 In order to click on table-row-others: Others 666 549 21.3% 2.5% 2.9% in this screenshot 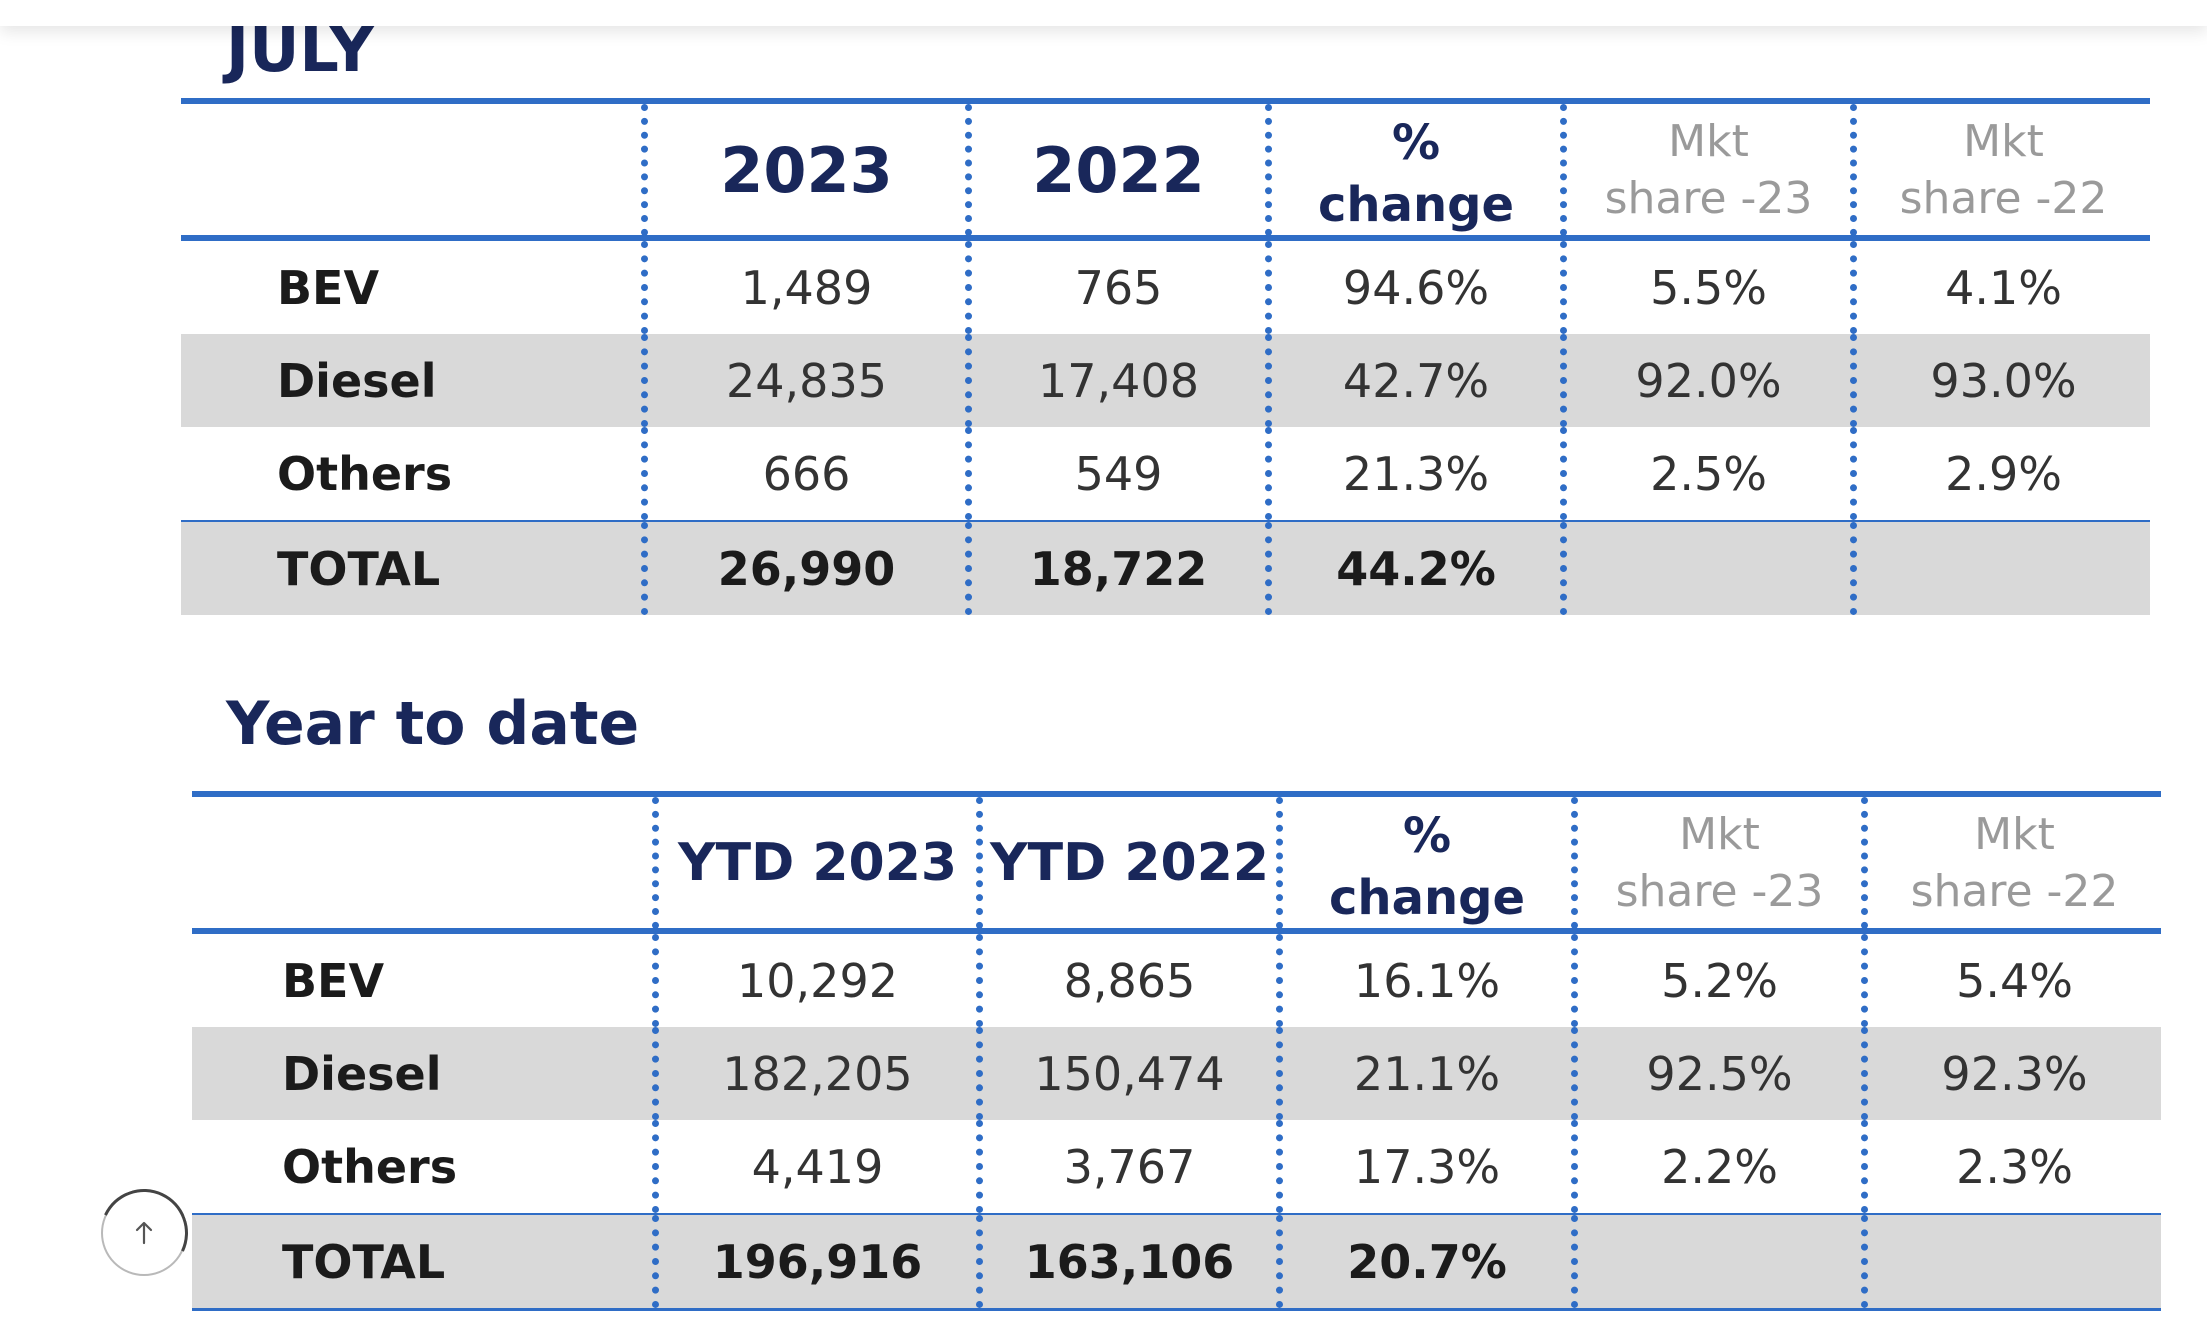, I will do `click(1165, 473)`.